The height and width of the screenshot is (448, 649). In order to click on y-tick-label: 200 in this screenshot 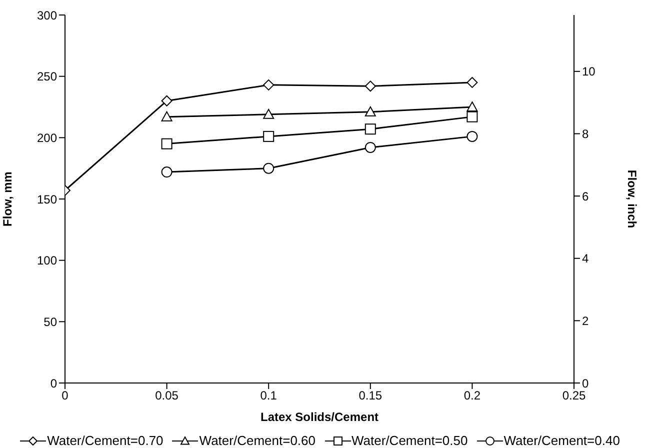, I will do `click(47, 137)`.